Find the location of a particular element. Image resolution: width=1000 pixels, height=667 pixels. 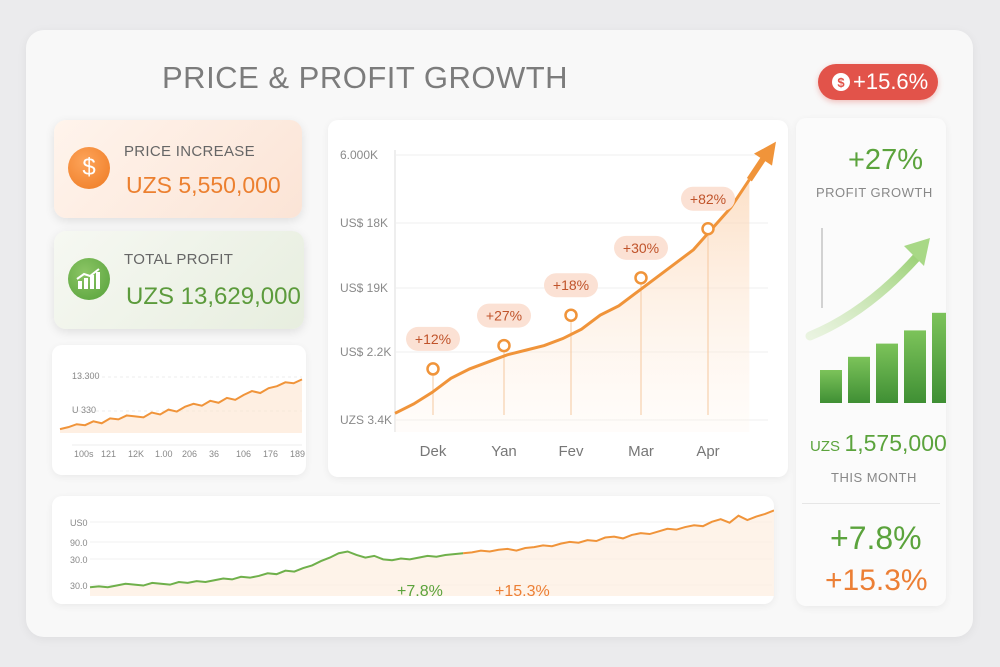

month-value: 1,575,000 is located at coordinates (895, 443).